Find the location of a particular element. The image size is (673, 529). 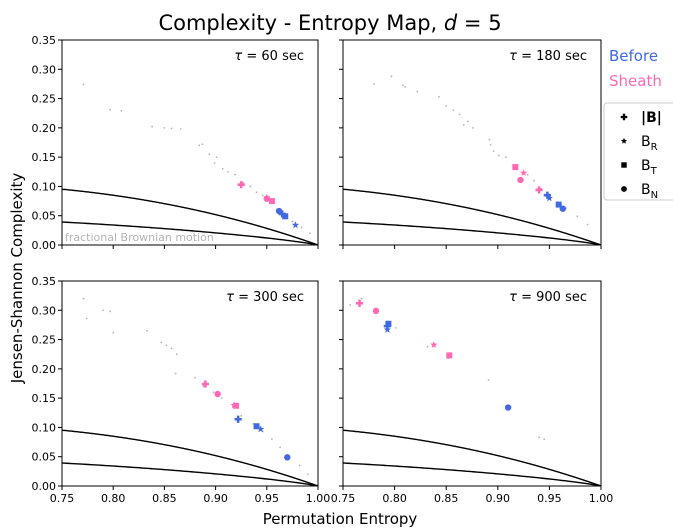

legend-marker-label: BT is located at coordinates (649, 167).